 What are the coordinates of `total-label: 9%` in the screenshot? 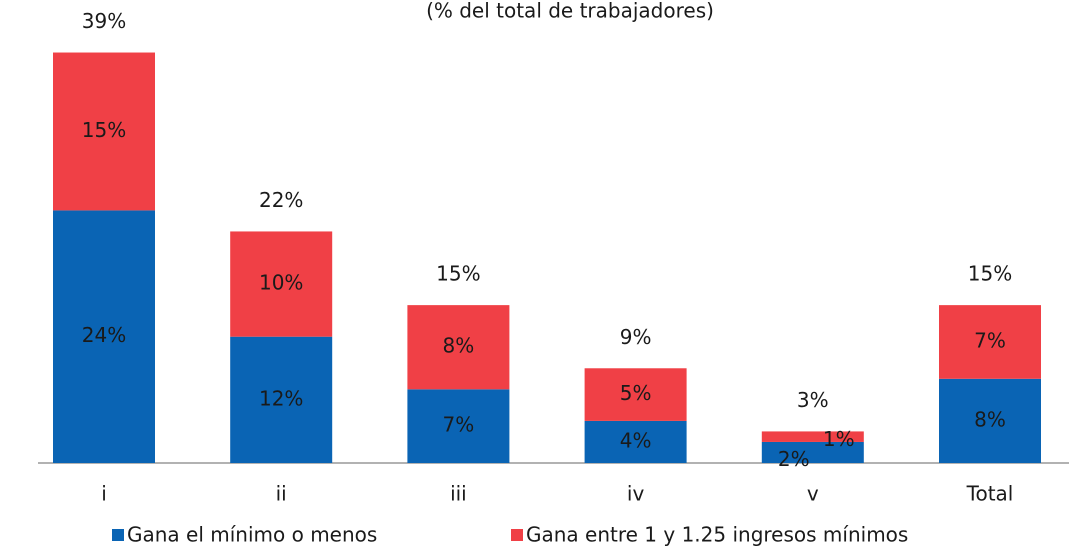 It's located at (636, 337).